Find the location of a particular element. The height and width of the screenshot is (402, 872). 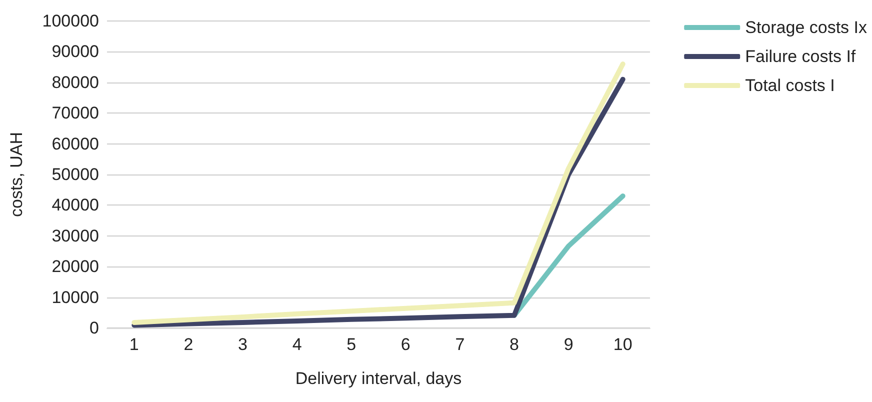

y-tick-label: 10000 is located at coordinates (75, 297).